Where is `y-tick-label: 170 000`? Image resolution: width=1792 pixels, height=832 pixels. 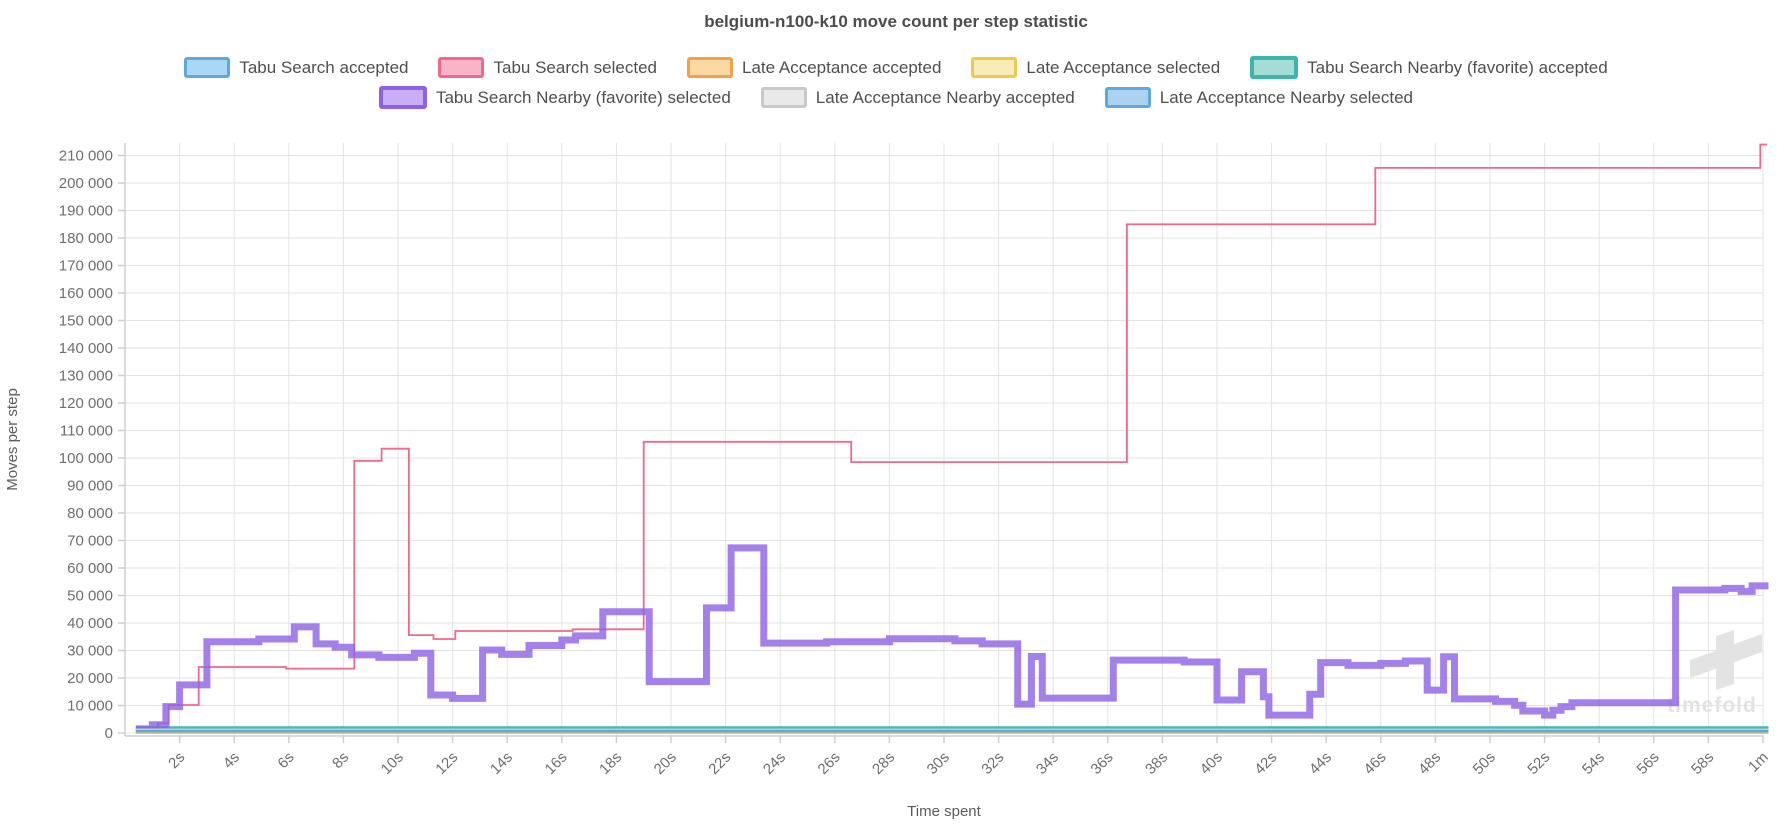 y-tick-label: 170 000 is located at coordinates (86, 266).